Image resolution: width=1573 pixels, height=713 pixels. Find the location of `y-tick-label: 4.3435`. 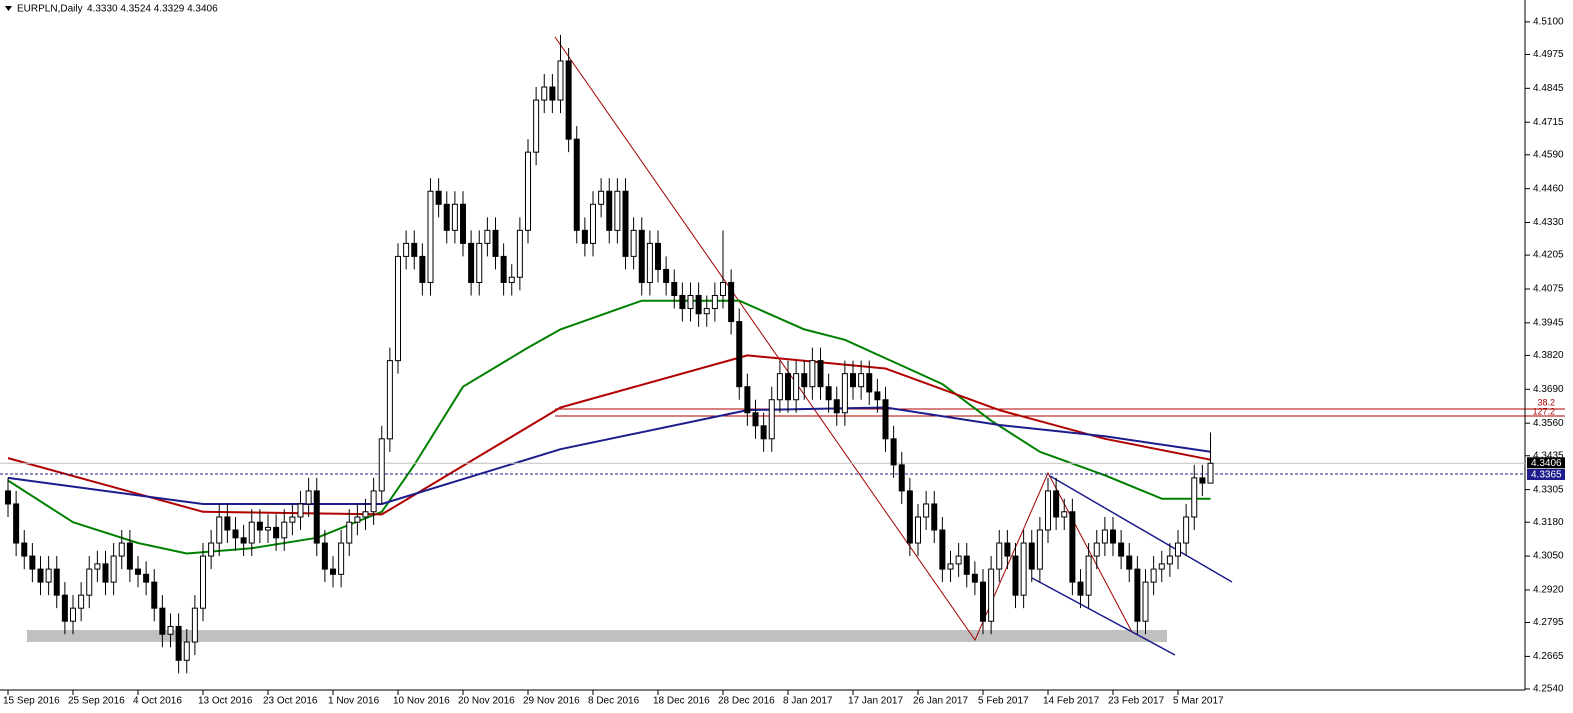

y-tick-label: 4.3435 is located at coordinates (1548, 455).